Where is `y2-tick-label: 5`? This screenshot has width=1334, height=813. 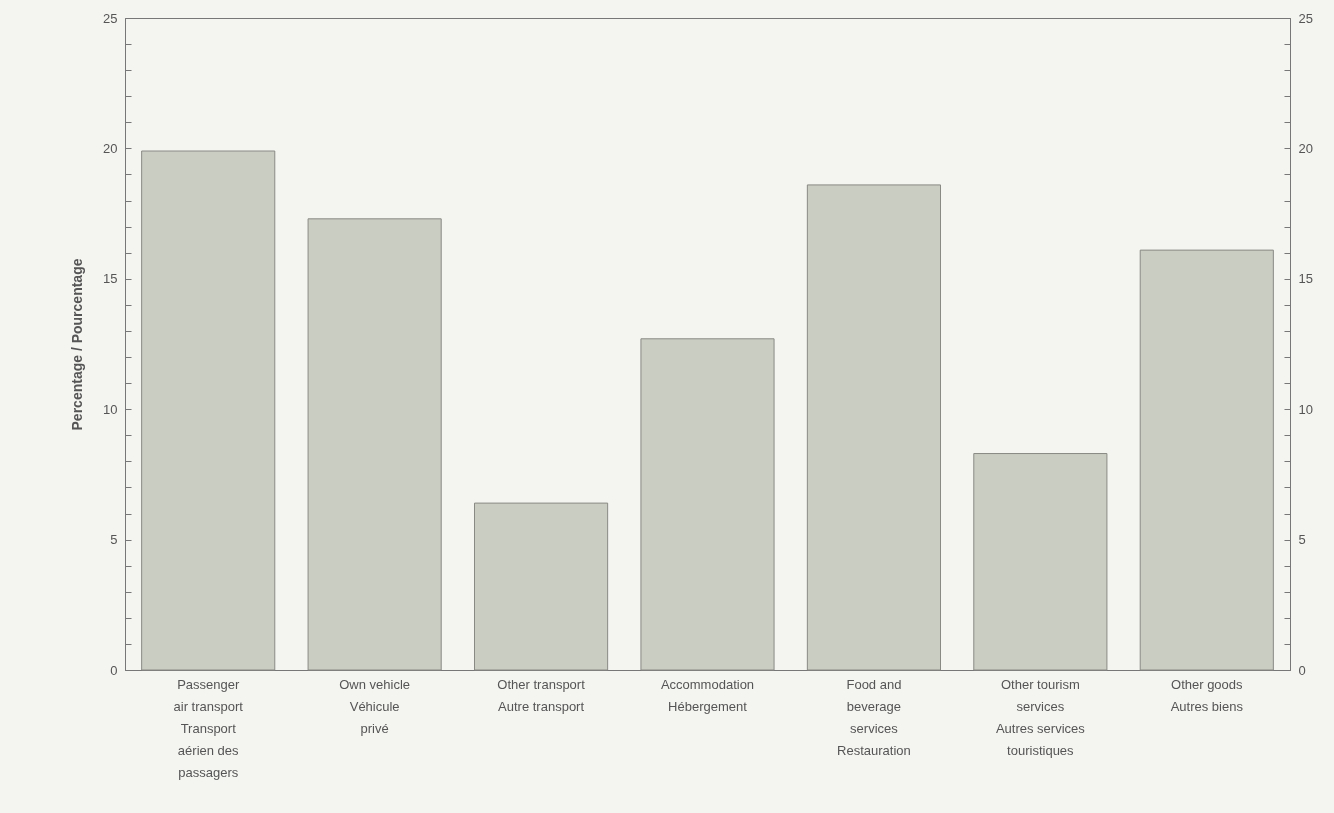 y2-tick-label: 5 is located at coordinates (1302, 540).